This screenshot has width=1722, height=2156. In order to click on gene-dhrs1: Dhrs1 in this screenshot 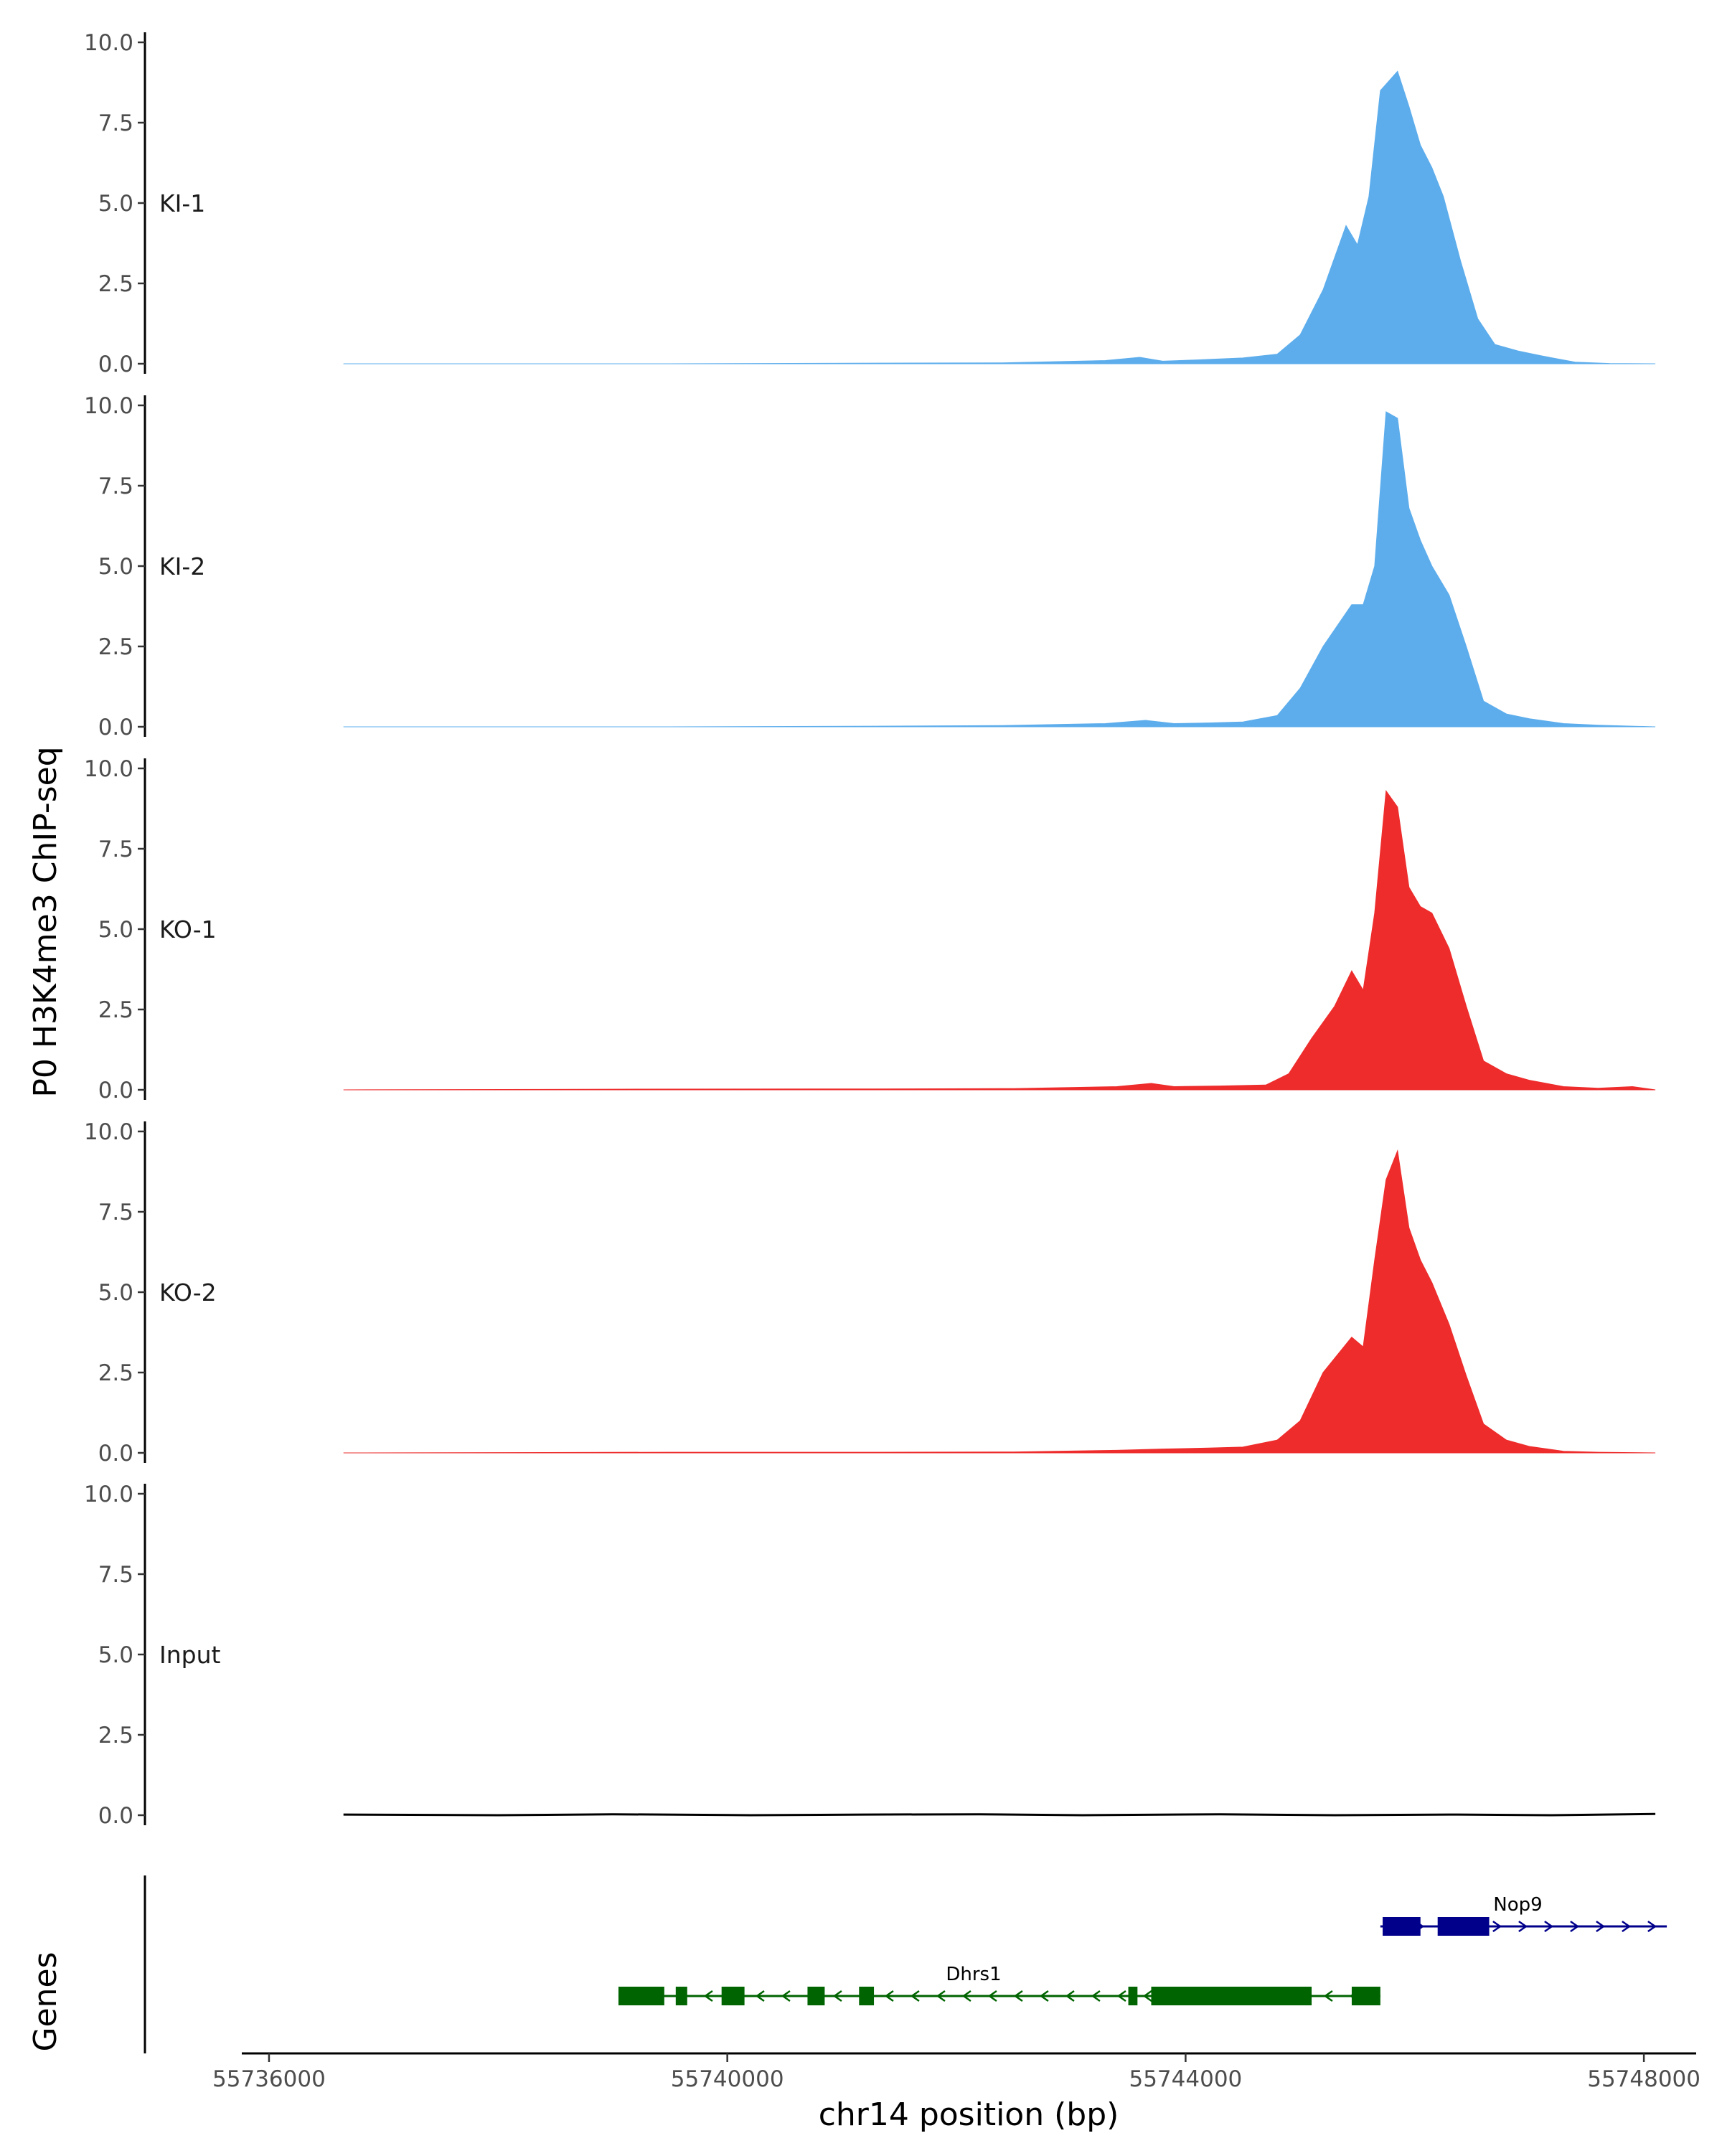, I will do `click(999, 1984)`.